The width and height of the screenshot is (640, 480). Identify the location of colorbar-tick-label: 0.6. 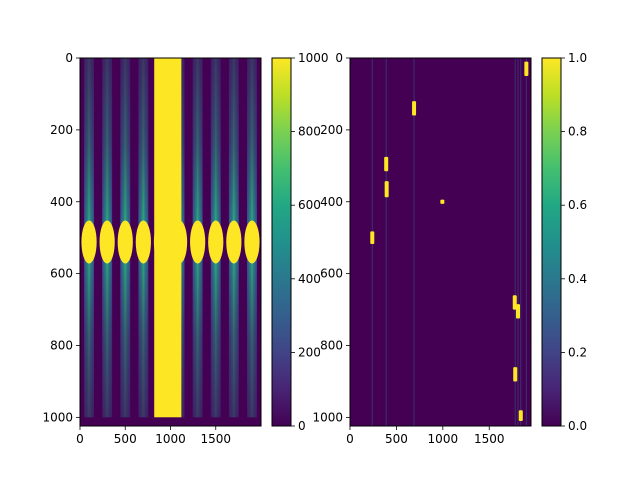
(577, 205).